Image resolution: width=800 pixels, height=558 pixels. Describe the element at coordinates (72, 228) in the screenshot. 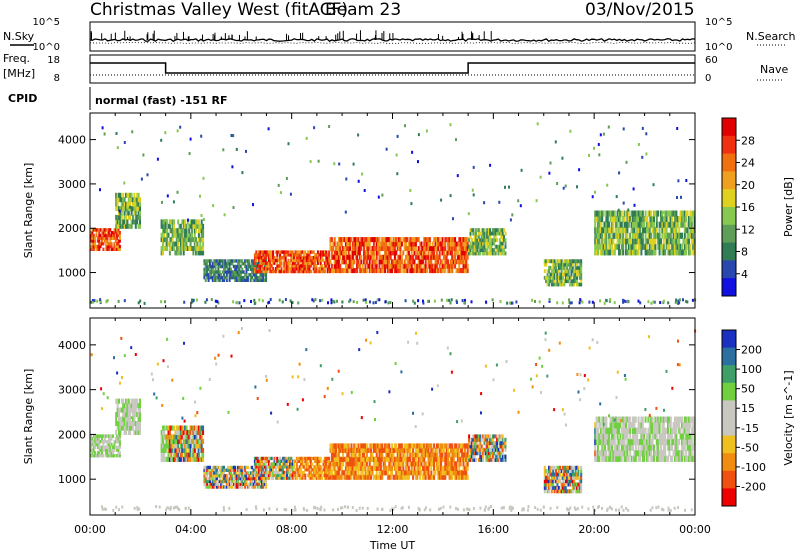

I see `y-tick-label: 2000` at that location.